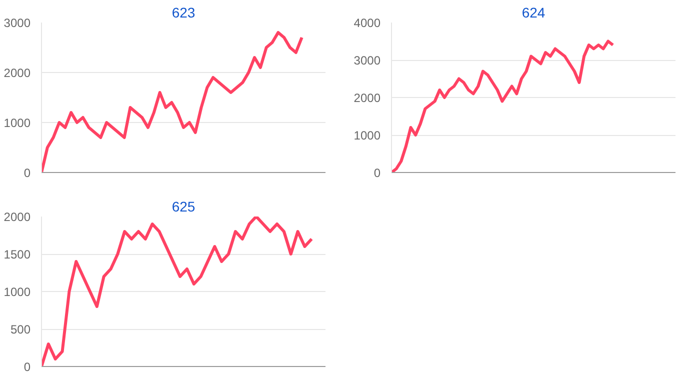 The image size is (700, 388). Describe the element at coordinates (20, 329) in the screenshot. I see `y-tick-label: 500` at that location.